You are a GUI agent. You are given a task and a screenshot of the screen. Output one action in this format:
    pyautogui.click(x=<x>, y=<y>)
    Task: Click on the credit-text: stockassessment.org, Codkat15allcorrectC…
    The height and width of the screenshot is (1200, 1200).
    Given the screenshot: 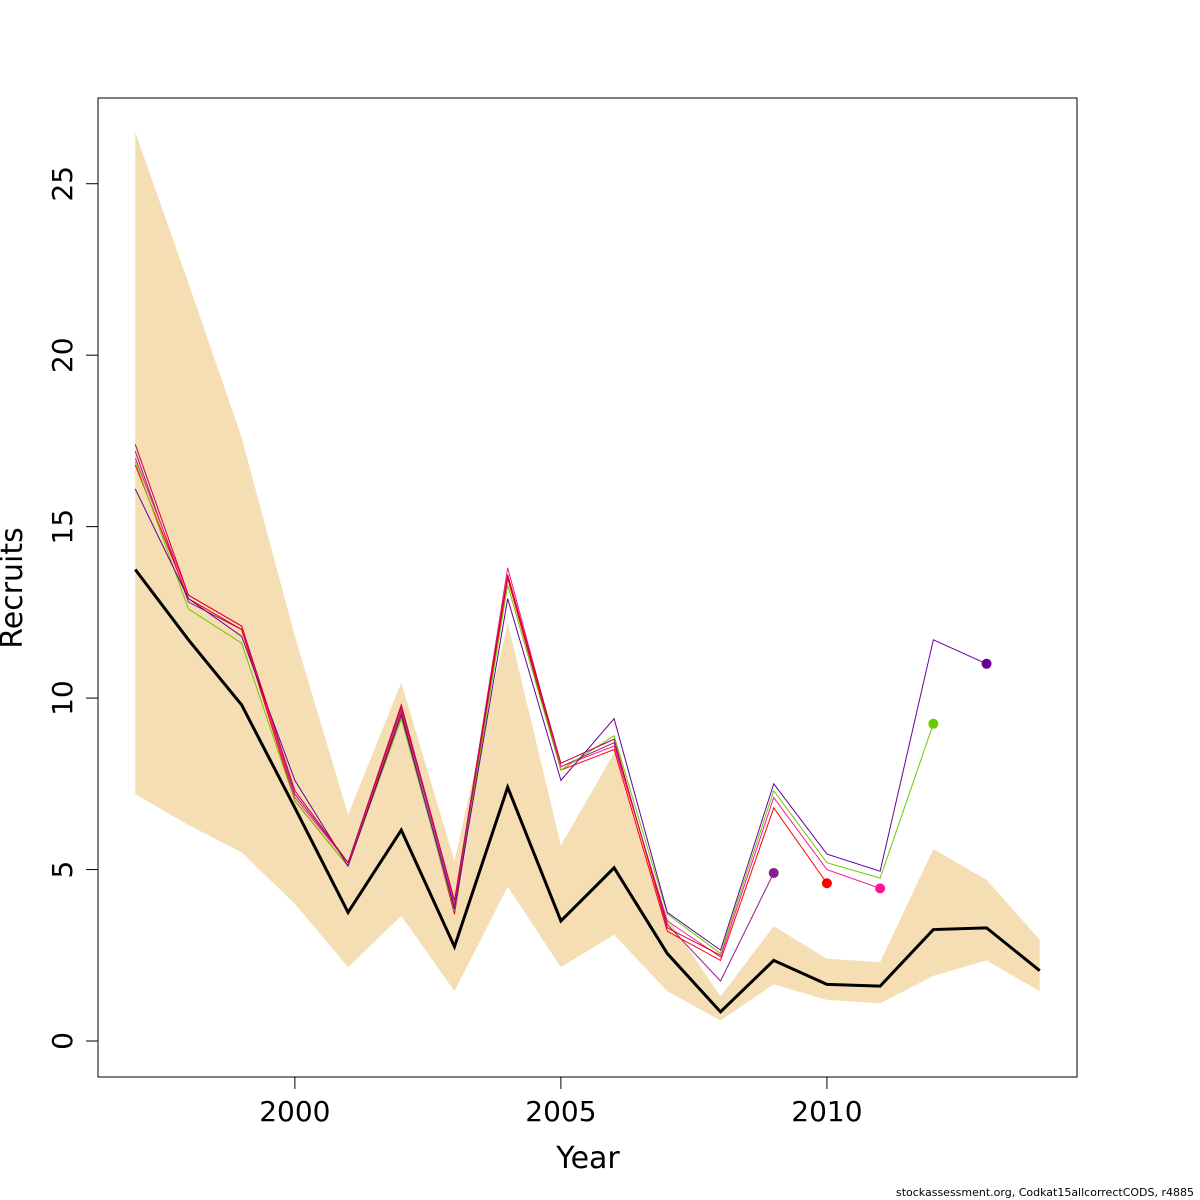 What is the action you would take?
    pyautogui.click(x=1045, y=1192)
    